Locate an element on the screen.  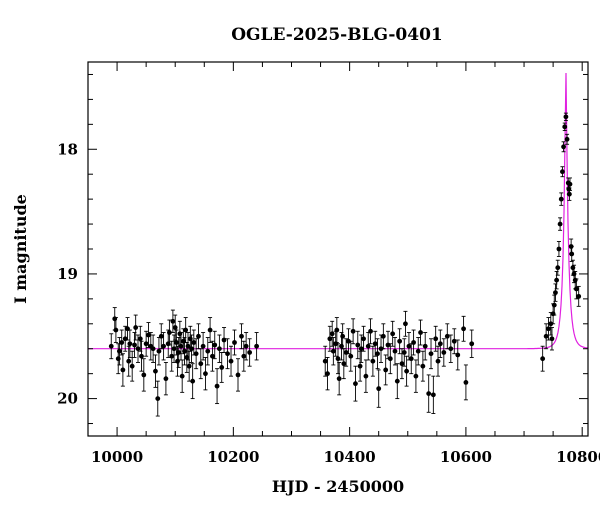
chart-title: OGLE-2025-BLG-0401 is located at coordinates (337, 35).